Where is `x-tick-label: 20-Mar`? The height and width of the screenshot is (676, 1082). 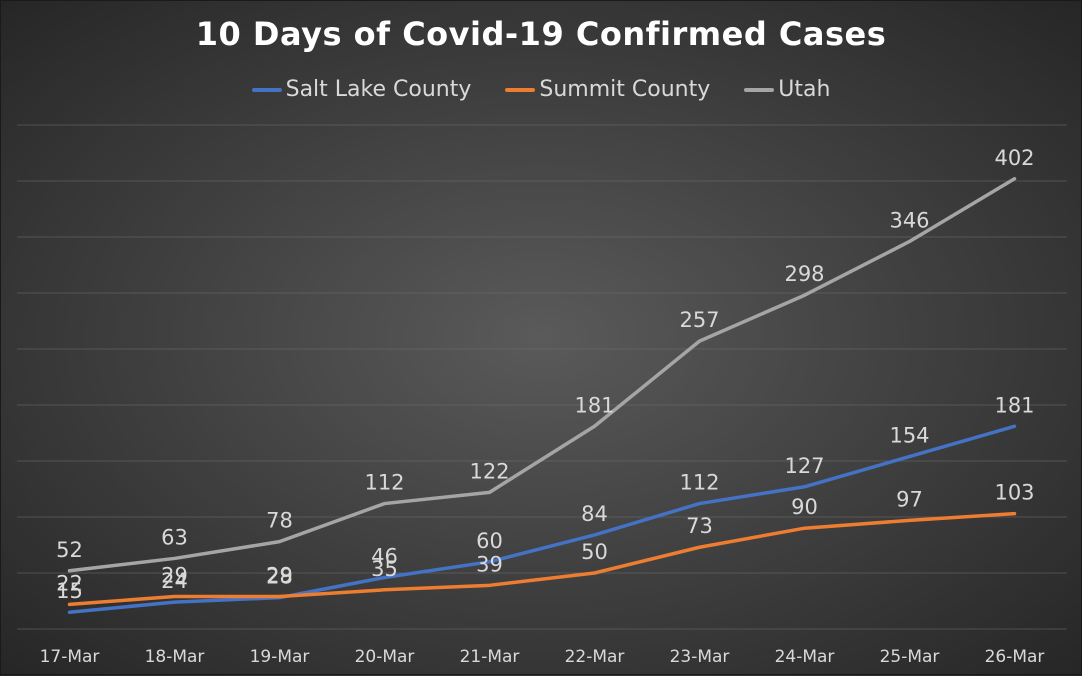 x-tick-label: 20-Mar is located at coordinates (385, 657).